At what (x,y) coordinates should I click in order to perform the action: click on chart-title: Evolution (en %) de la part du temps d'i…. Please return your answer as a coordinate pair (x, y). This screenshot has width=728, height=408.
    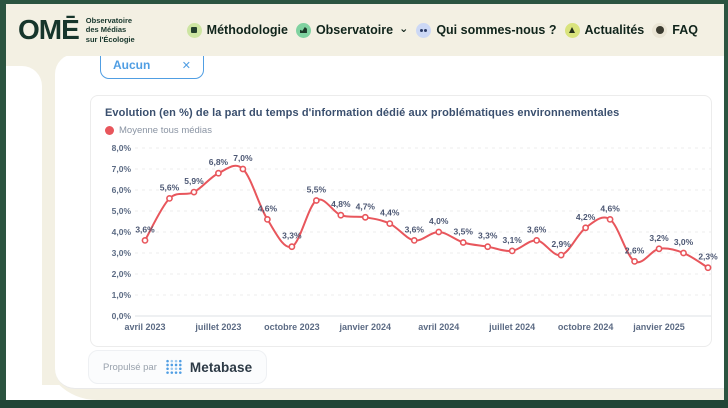
    Looking at the image, I should click on (362, 113).